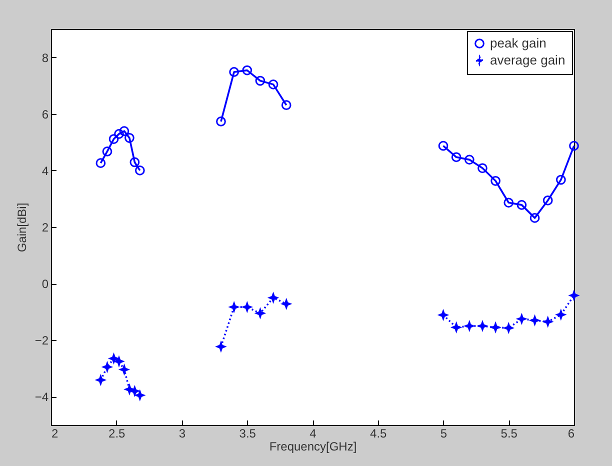  What do you see at coordinates (444, 433) in the screenshot?
I see `x-tick-label: 5` at bounding box center [444, 433].